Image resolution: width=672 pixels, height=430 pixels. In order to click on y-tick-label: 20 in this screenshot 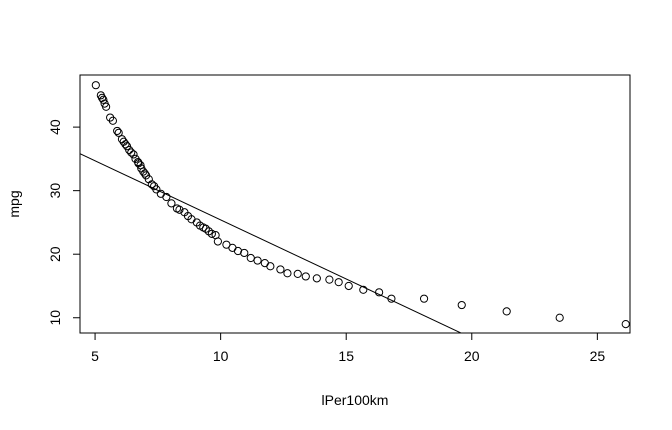, I will do `click(55, 254)`.